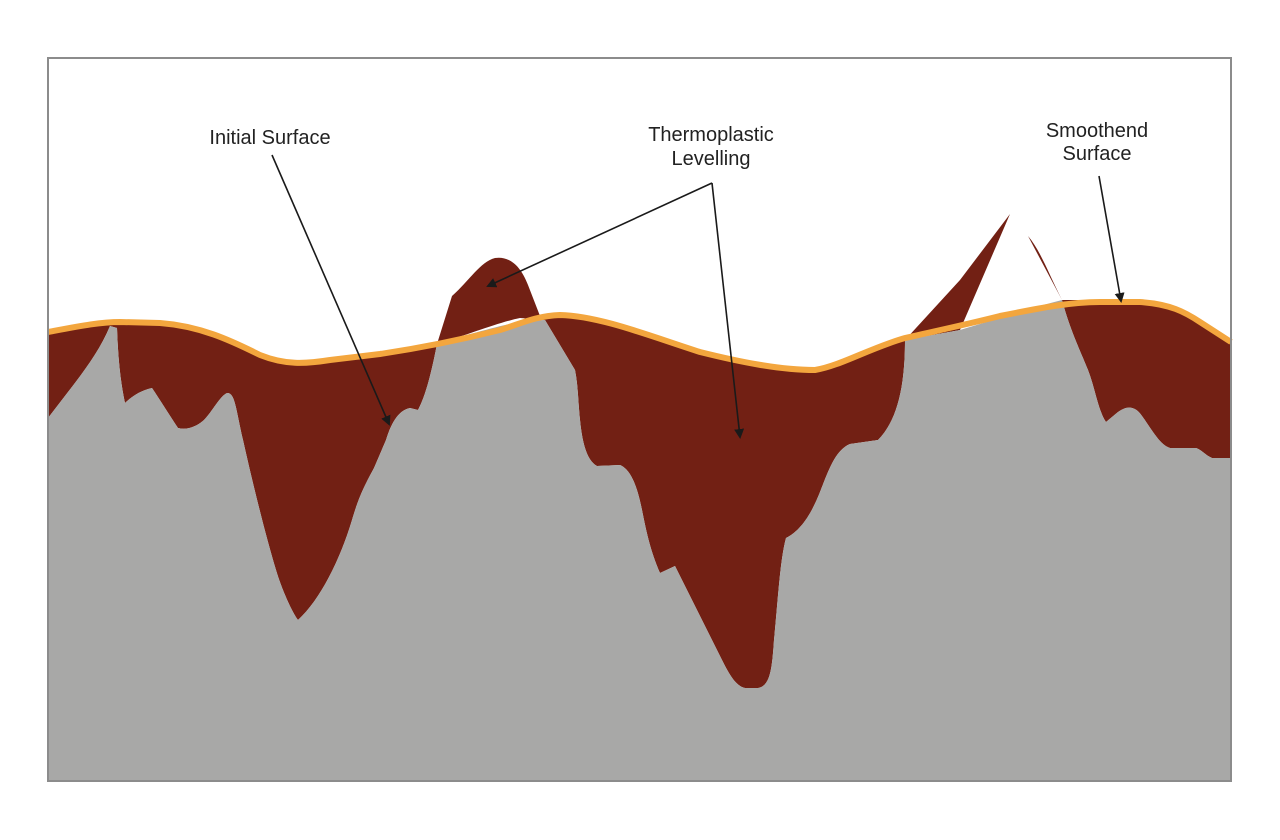  What do you see at coordinates (711, 159) in the screenshot?
I see `label-levelling: Levelling` at bounding box center [711, 159].